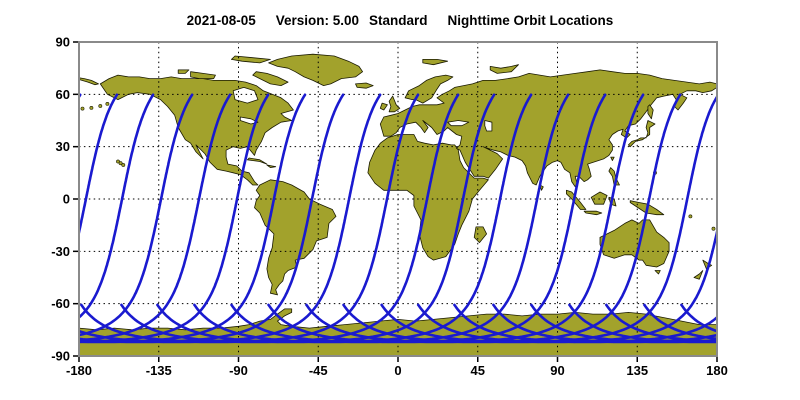 The height and width of the screenshot is (400, 800). What do you see at coordinates (548, 128) in the screenshot?
I see `continent-eurasia` at bounding box center [548, 128].